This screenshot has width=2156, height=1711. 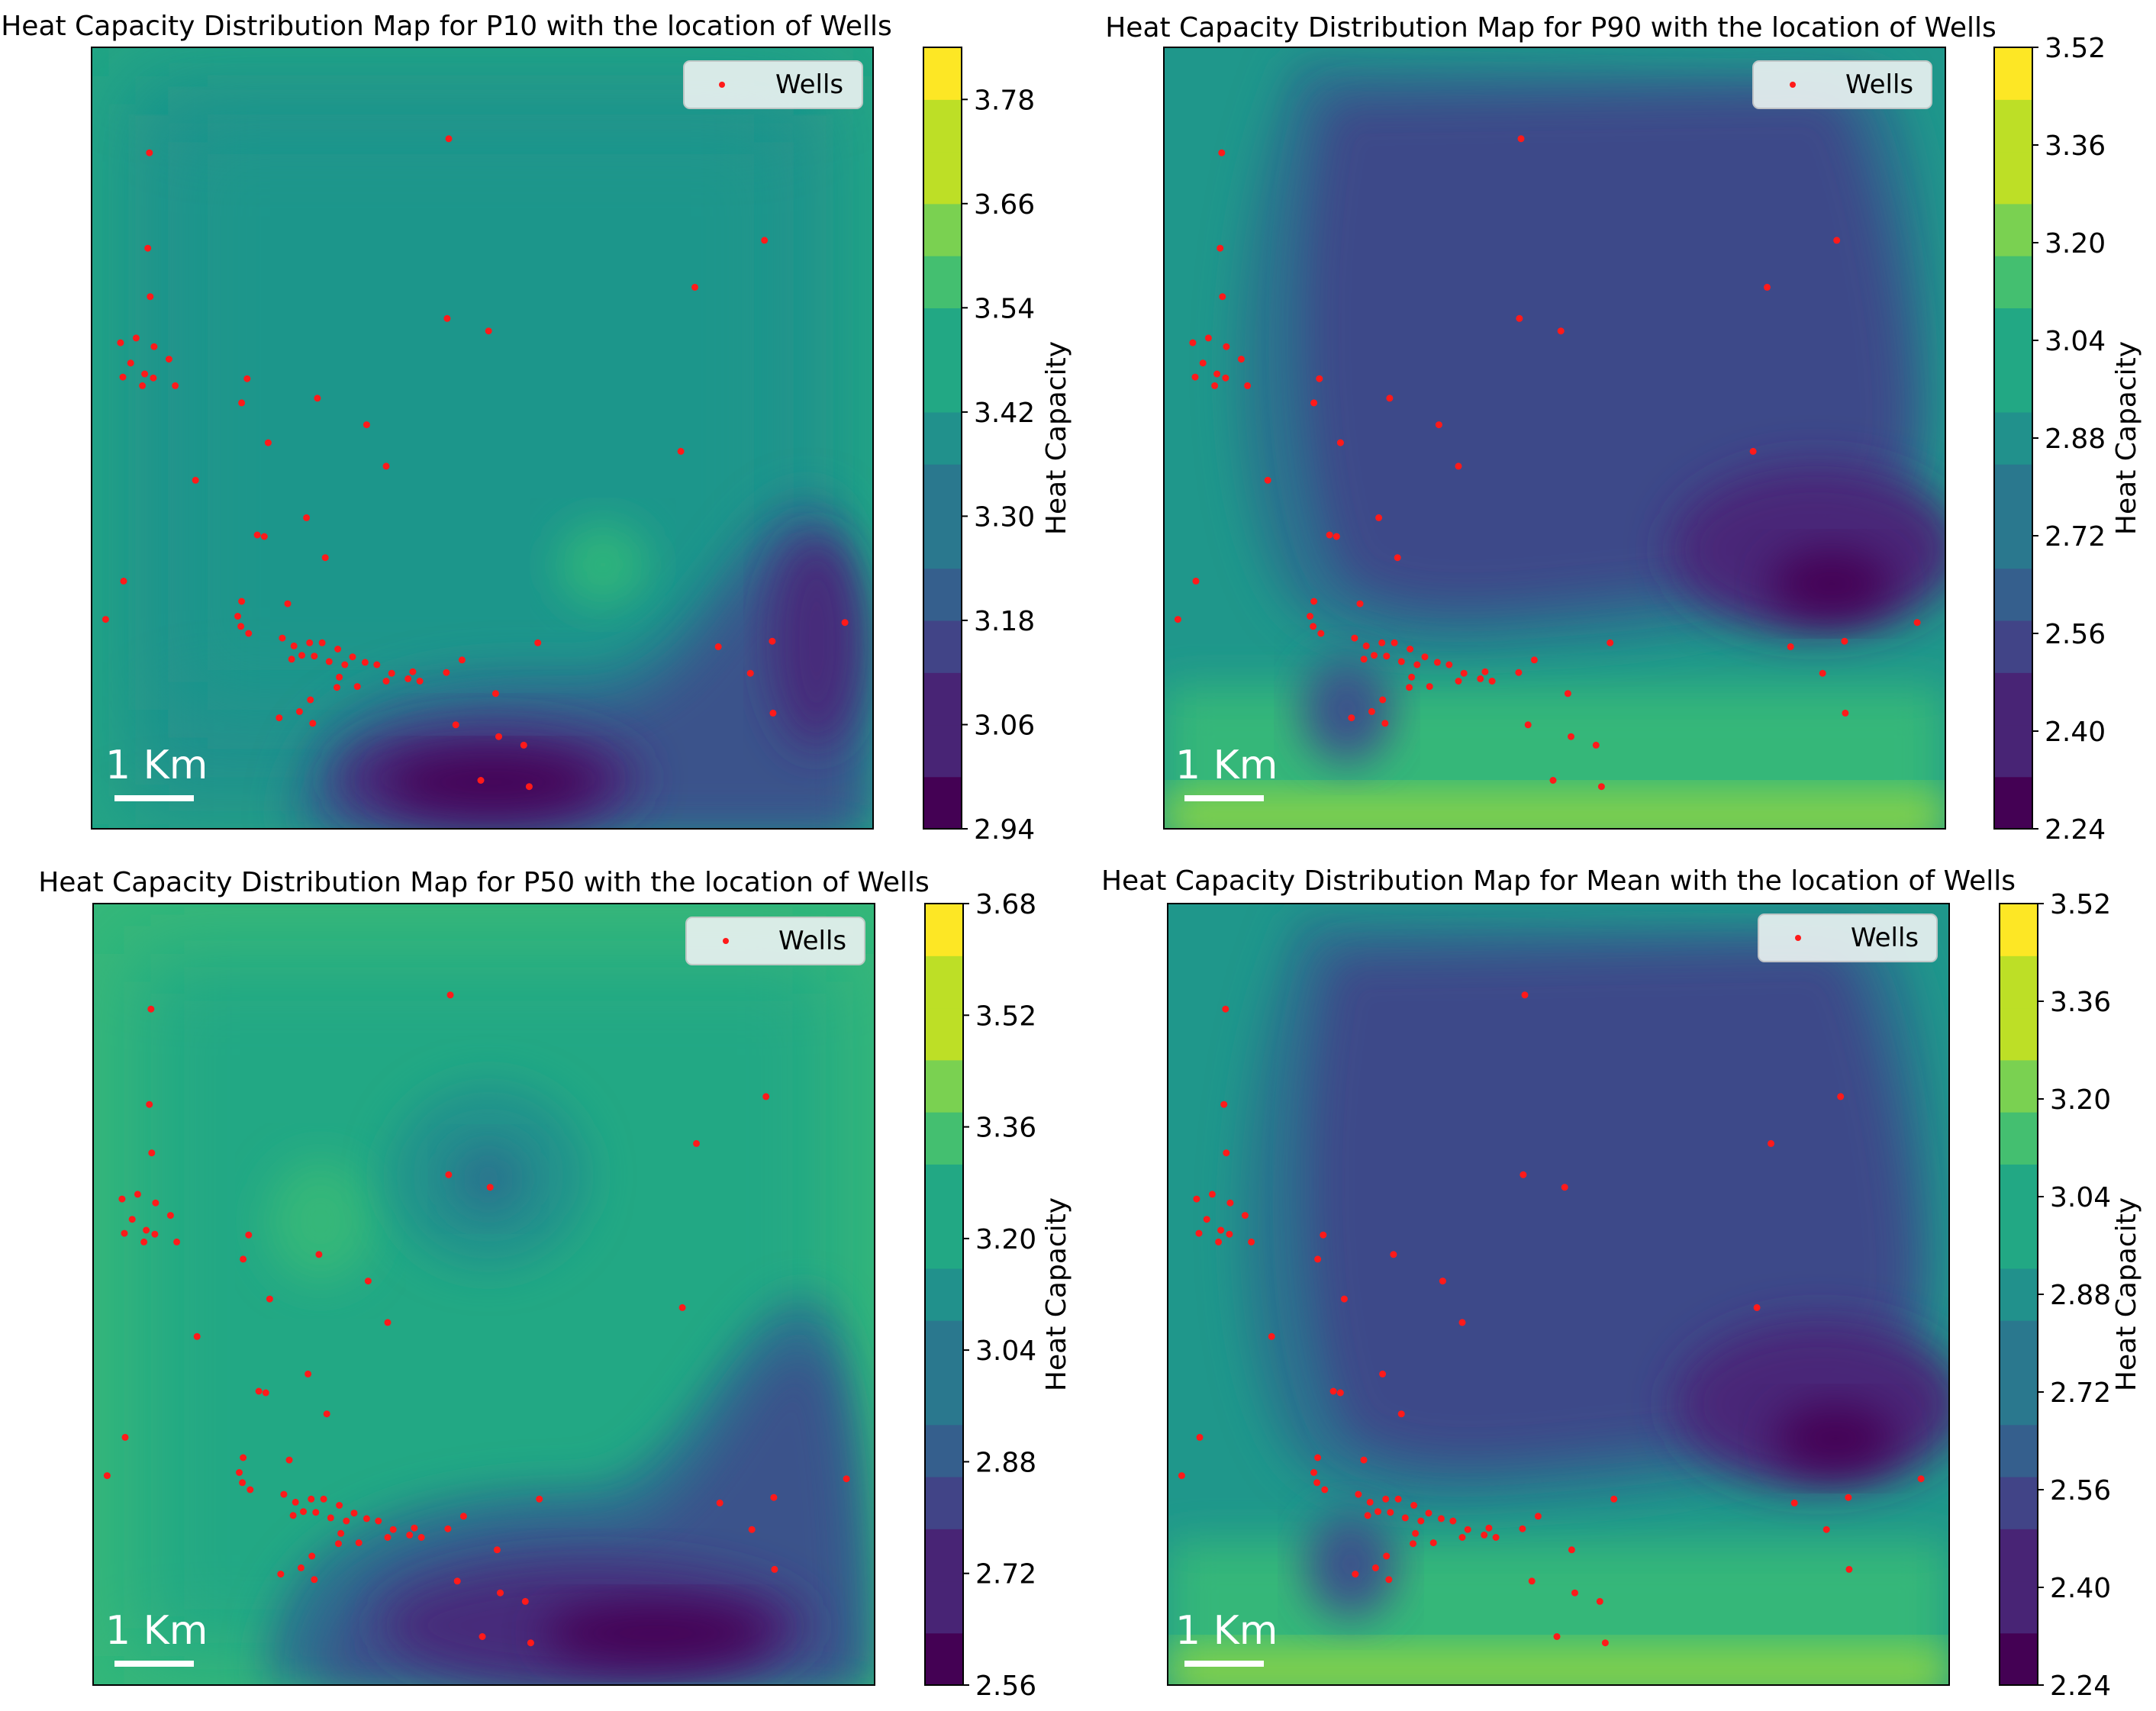 What do you see at coordinates (2080, 1295) in the screenshot?
I see `colorbar-tick-label: 2.88` at bounding box center [2080, 1295].